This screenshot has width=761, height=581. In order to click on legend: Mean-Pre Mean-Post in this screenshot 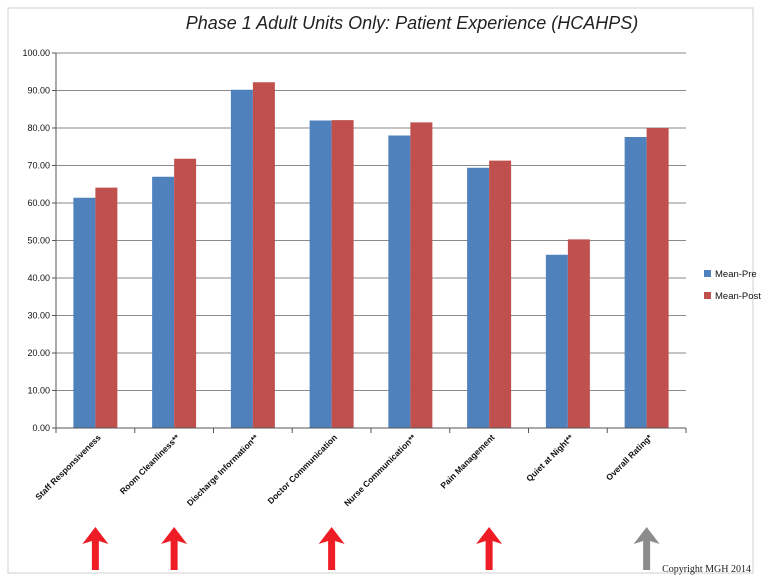, I will do `click(732, 285)`.